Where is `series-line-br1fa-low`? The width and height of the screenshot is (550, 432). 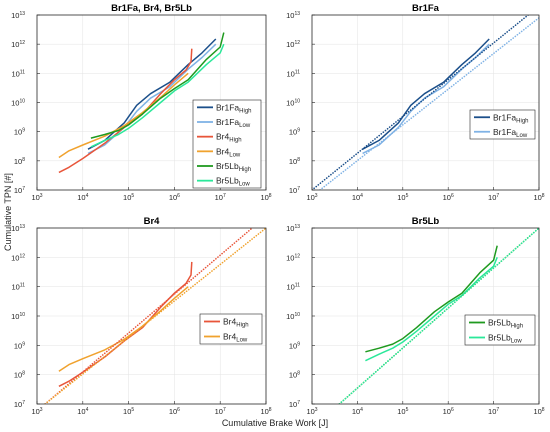
series-line-br1fa-low is located at coordinates (152, 99).